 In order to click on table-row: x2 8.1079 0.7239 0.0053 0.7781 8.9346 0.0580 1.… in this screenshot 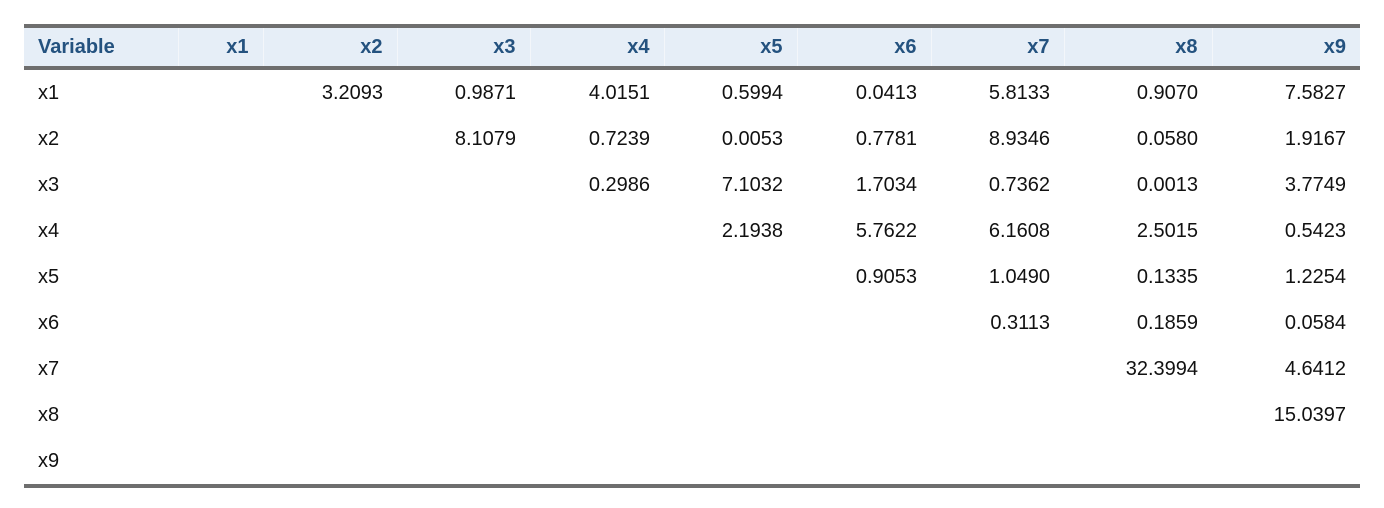, I will do `click(692, 139)`.